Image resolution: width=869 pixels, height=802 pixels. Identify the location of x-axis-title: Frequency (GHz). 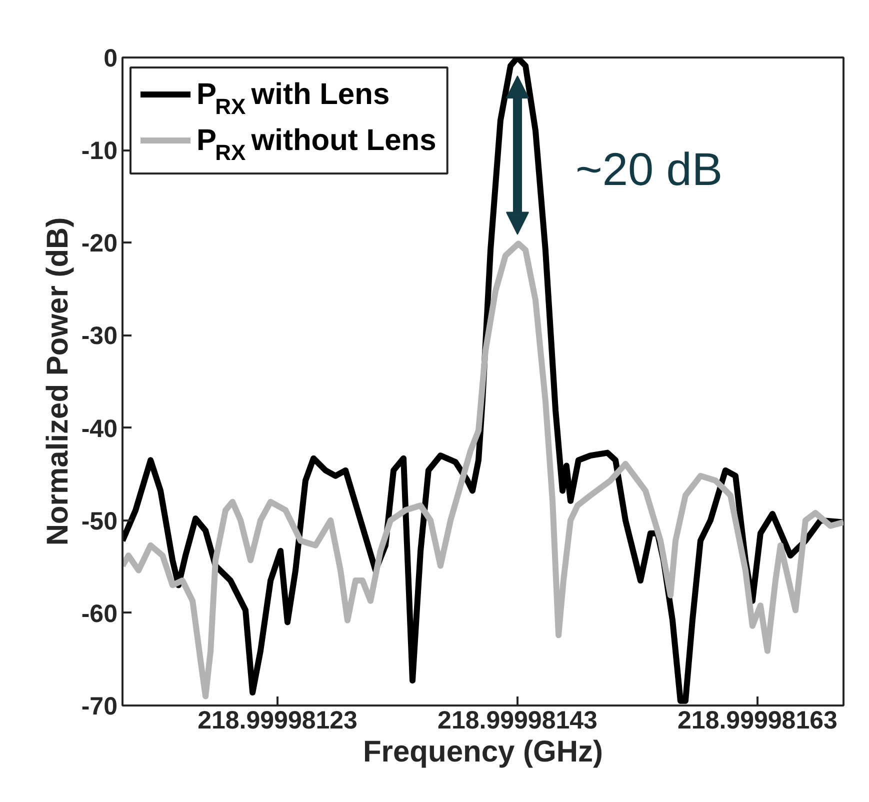
(483, 752).